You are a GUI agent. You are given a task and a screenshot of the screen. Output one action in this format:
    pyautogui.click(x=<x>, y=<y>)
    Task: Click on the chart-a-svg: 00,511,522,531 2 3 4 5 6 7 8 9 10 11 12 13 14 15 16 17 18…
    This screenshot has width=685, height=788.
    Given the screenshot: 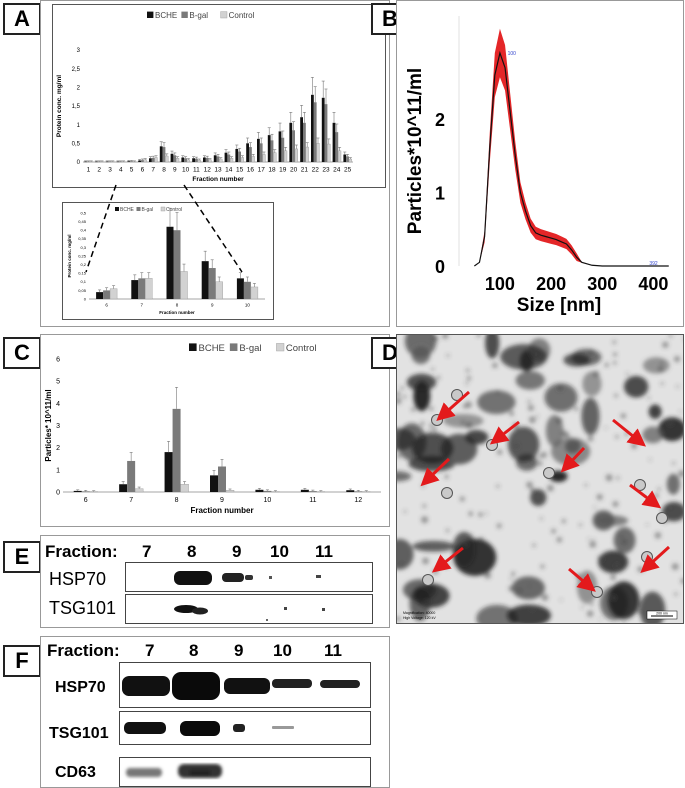 What is the action you would take?
    pyautogui.click(x=204, y=97)
    